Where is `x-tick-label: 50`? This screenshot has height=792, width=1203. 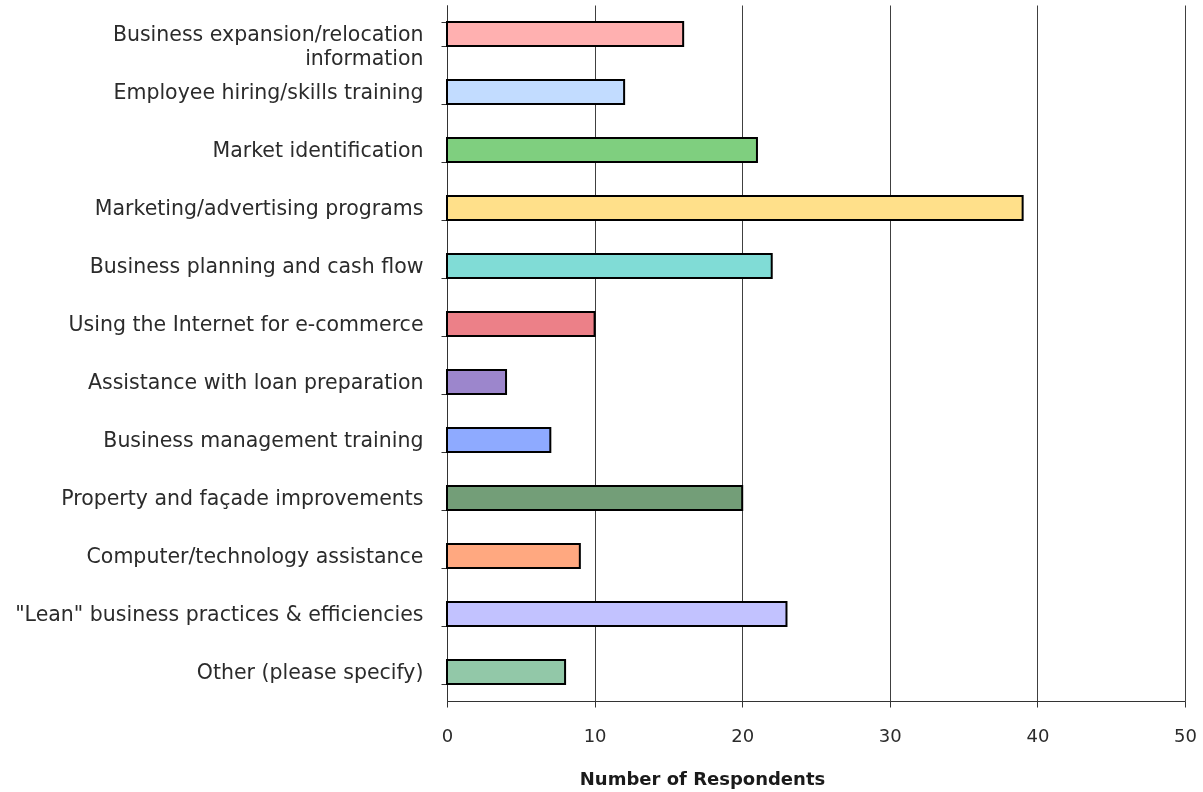 x-tick-label: 50 is located at coordinates (1185, 735).